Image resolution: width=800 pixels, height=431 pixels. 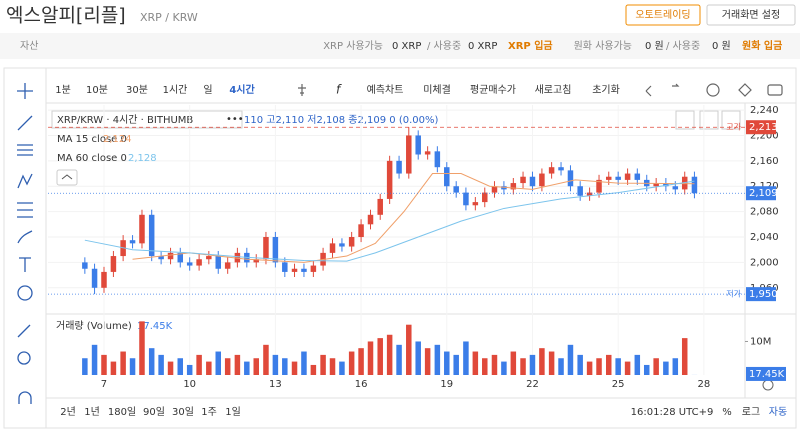 What do you see at coordinates (713, 90) in the screenshot?
I see `search-icon` at bounding box center [713, 90].